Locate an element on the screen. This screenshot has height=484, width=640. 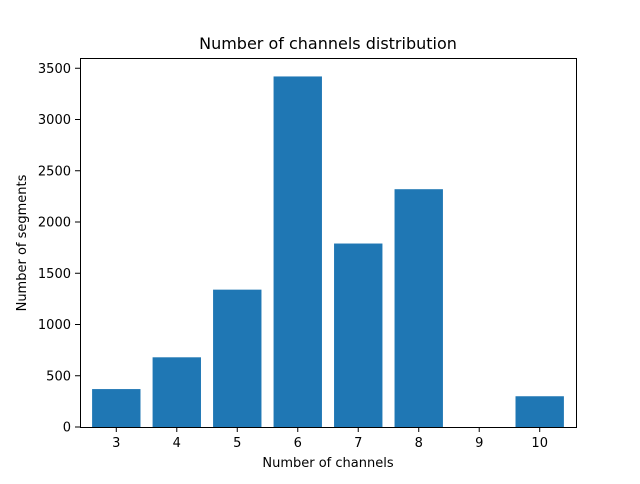
x-tick-label: 7 is located at coordinates (358, 443).